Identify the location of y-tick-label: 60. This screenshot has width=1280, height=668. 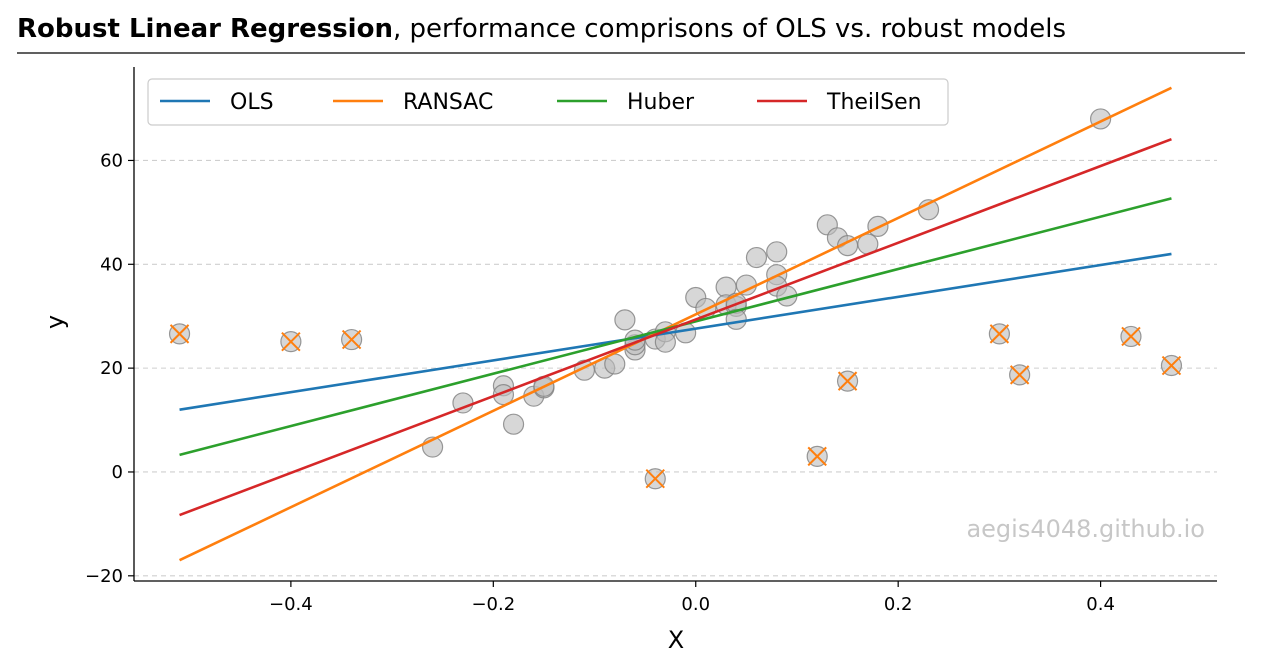
(111, 160).